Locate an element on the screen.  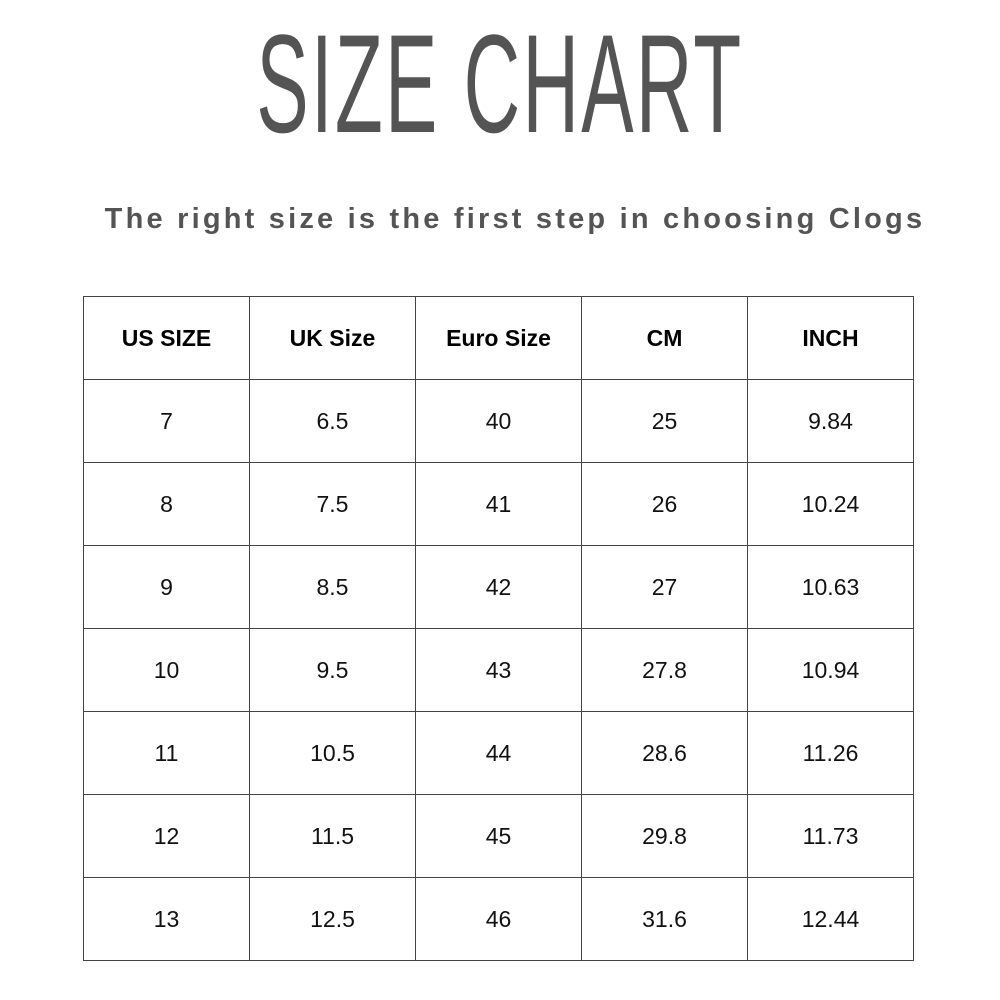
table-cell: 6.5 is located at coordinates (332, 421).